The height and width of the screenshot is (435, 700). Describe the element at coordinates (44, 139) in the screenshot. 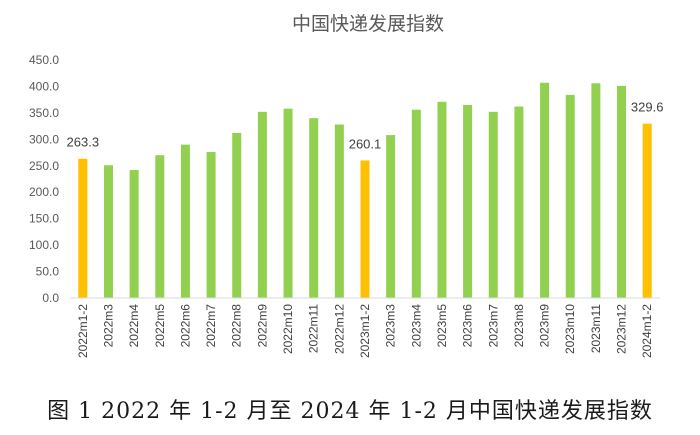

I see `y-tick-label: 300.0` at that location.